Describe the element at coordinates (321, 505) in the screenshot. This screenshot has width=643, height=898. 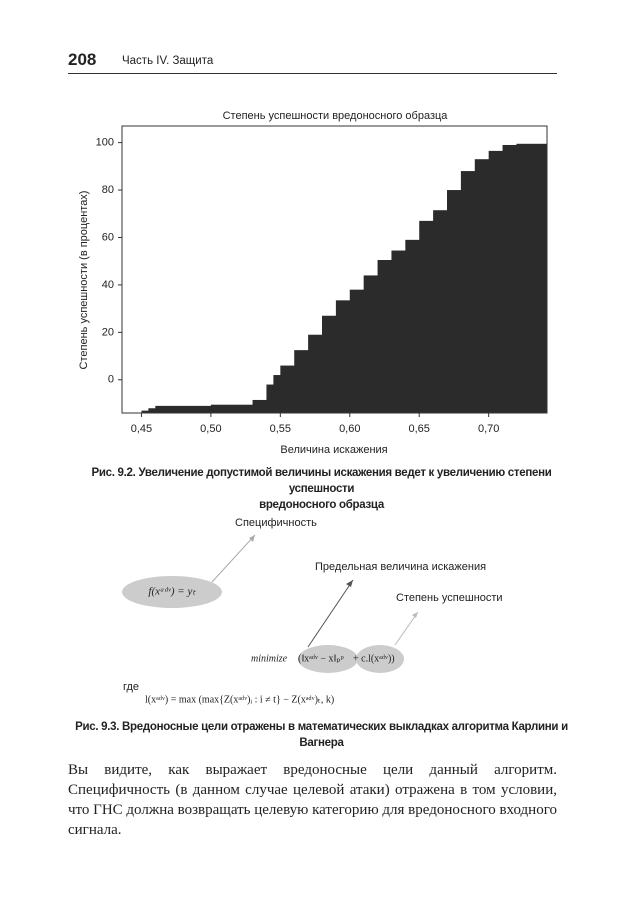
I see `caption-text: вредоносного образца` at that location.